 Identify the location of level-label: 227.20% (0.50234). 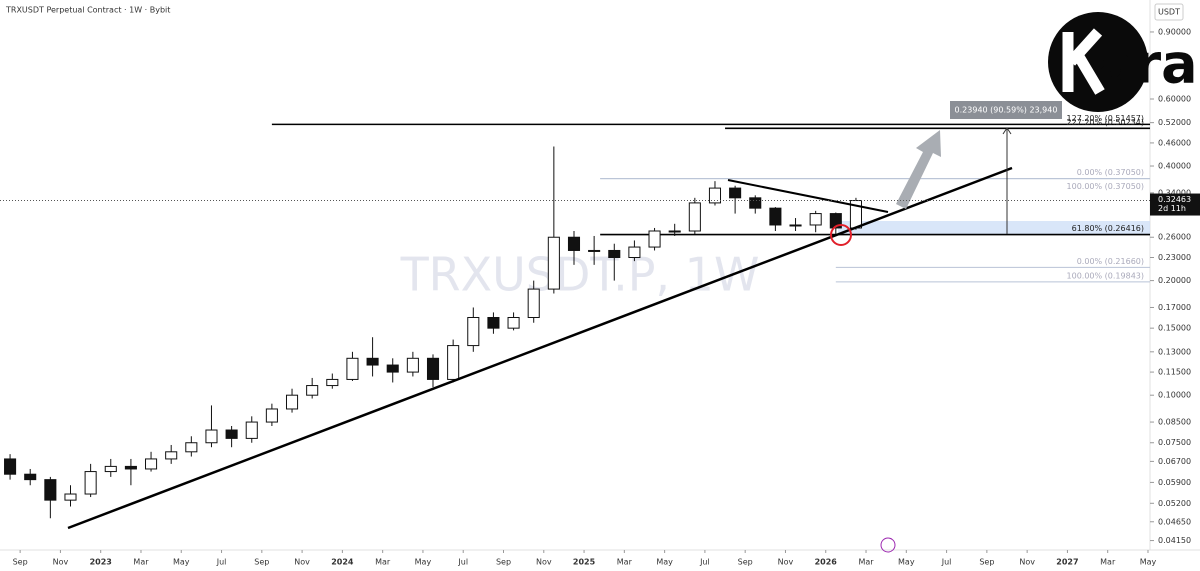
(1105, 122).